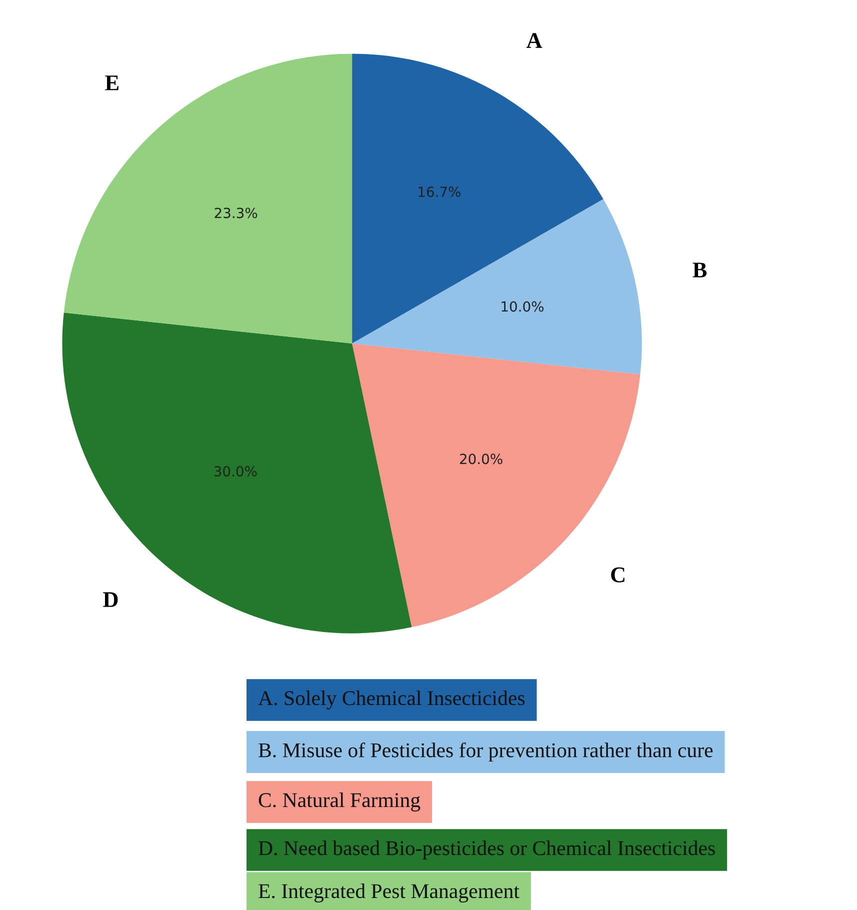 The image size is (857, 910). What do you see at coordinates (534, 40) in the screenshot?
I see `slice-label: A` at bounding box center [534, 40].